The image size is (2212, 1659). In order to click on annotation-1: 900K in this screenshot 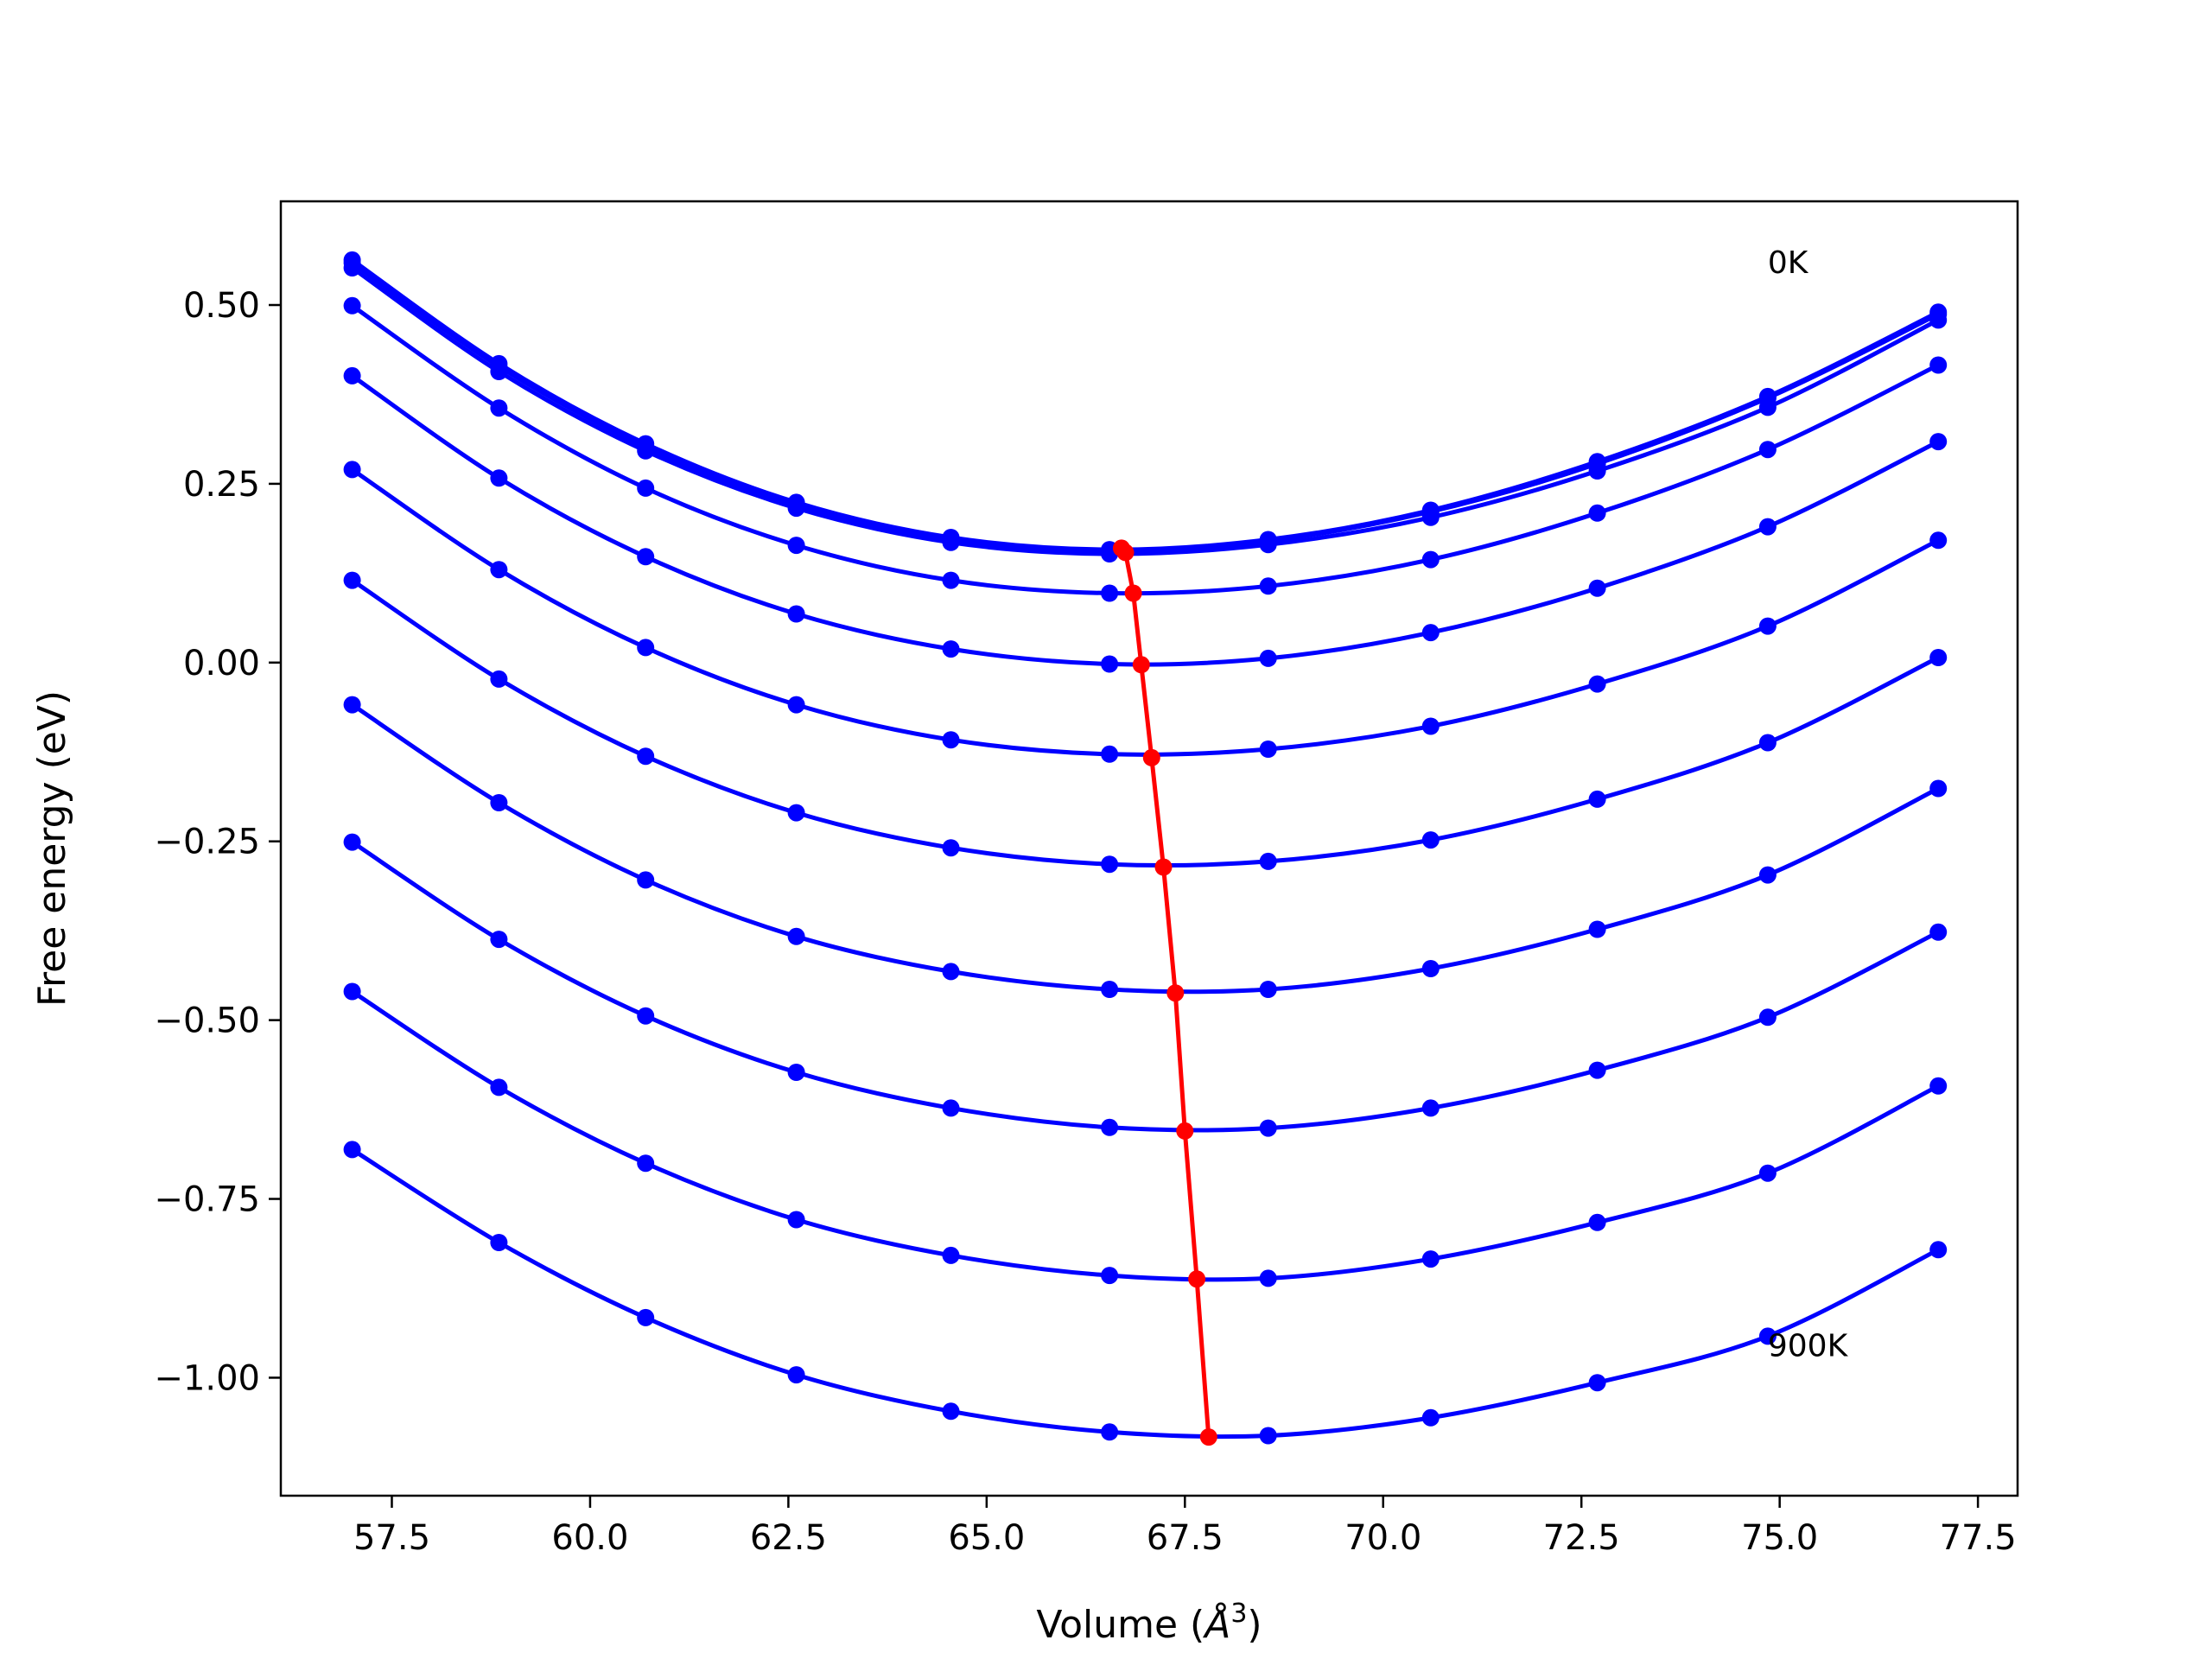, I will do `click(1808, 1346)`.